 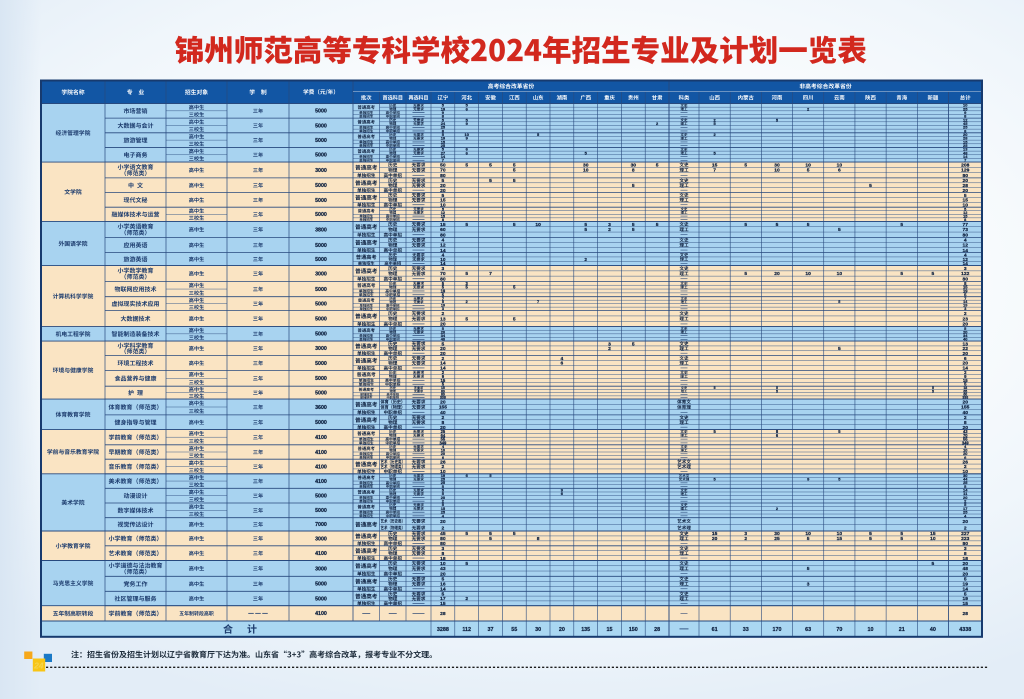 What do you see at coordinates (965, 630) in the screenshot?
I see `svg-text: 4338` at bounding box center [965, 630].